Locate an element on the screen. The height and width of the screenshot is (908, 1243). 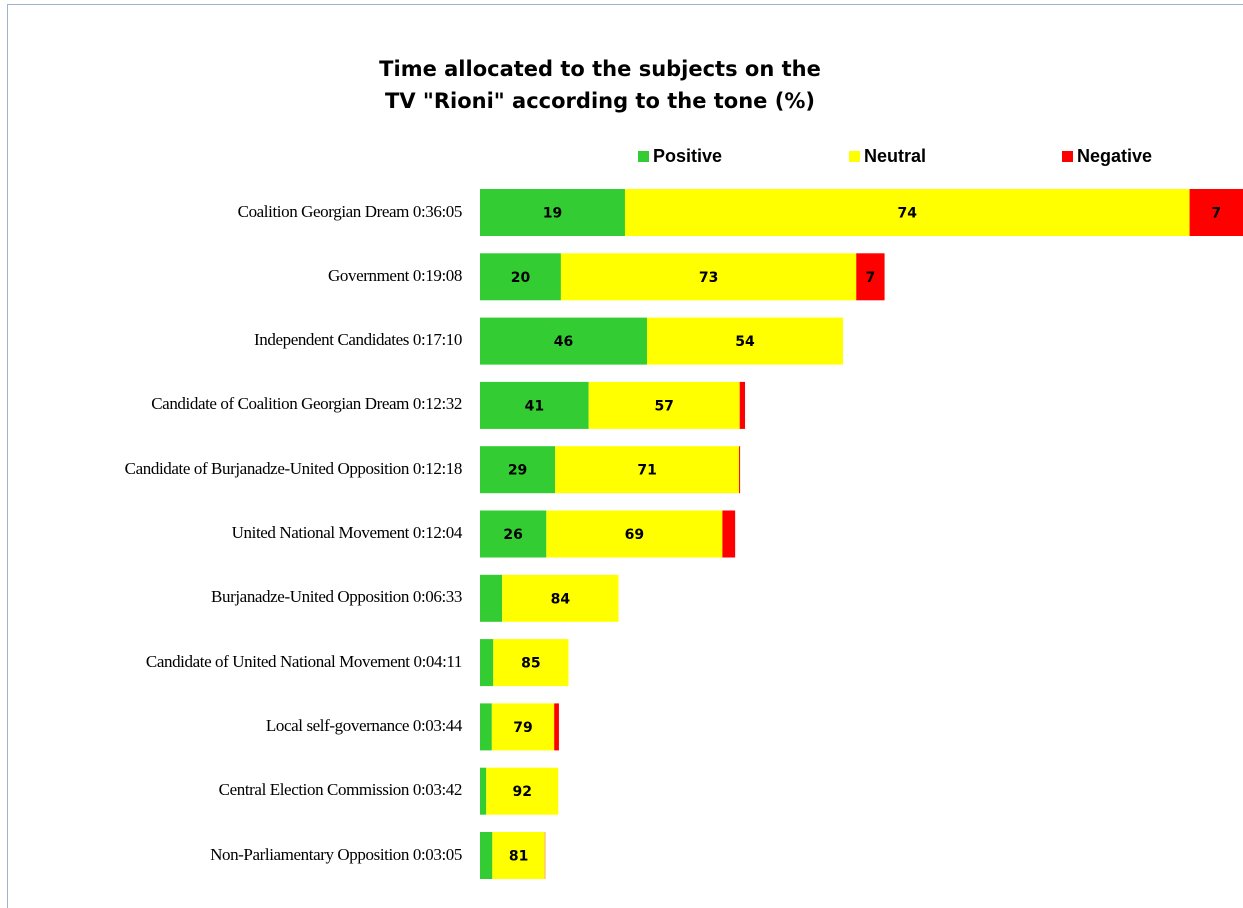
legend-item-neutral: Neutral is located at coordinates (887, 156).